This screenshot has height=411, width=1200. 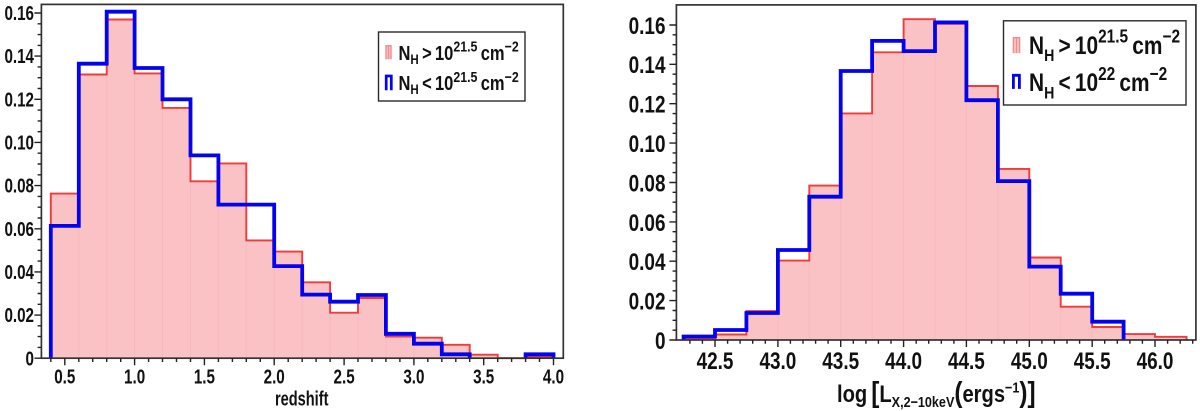 What do you see at coordinates (1029, 361) in the screenshot?
I see `svg-text: 45.0` at bounding box center [1029, 361].